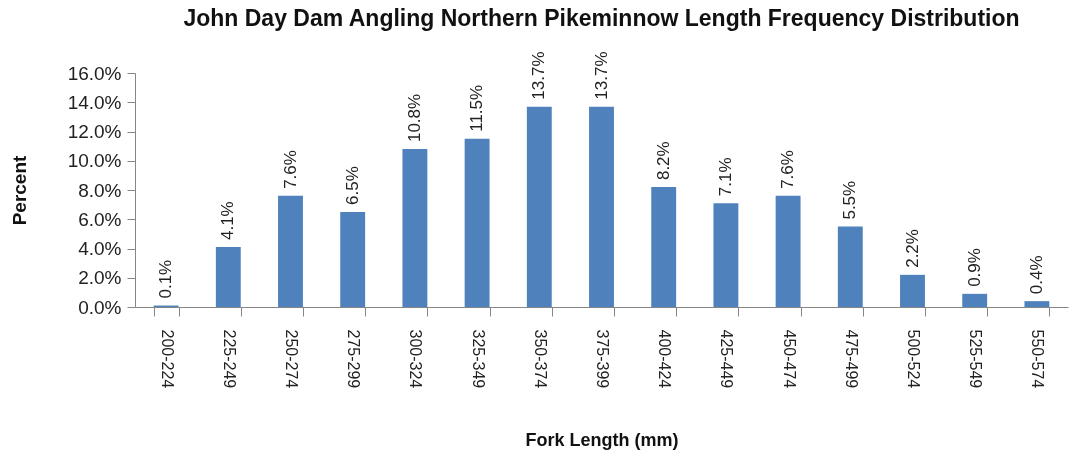 The image size is (1073, 453). What do you see at coordinates (94, 73) in the screenshot?
I see `y-tick-label: 16.0%` at bounding box center [94, 73].